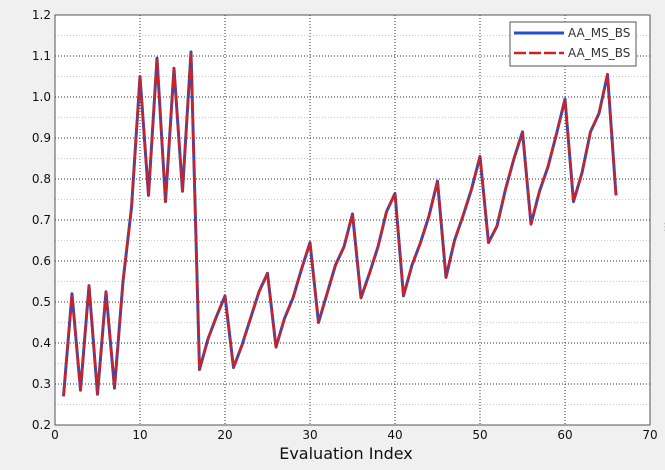 The image size is (665, 470). Describe the element at coordinates (41, 343) in the screenshot. I see `y-tick-label: 0.4` at that location.